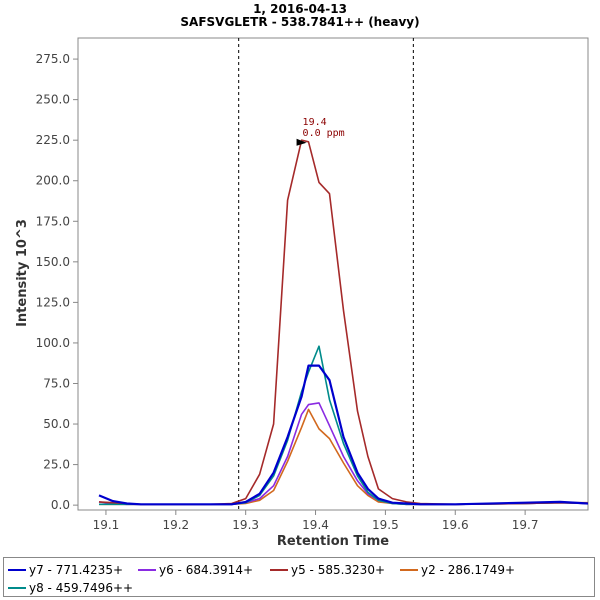 The image size is (600, 600). What do you see at coordinates (455, 525) in the screenshot?
I see `x-tick-label: 19.6` at bounding box center [455, 525].